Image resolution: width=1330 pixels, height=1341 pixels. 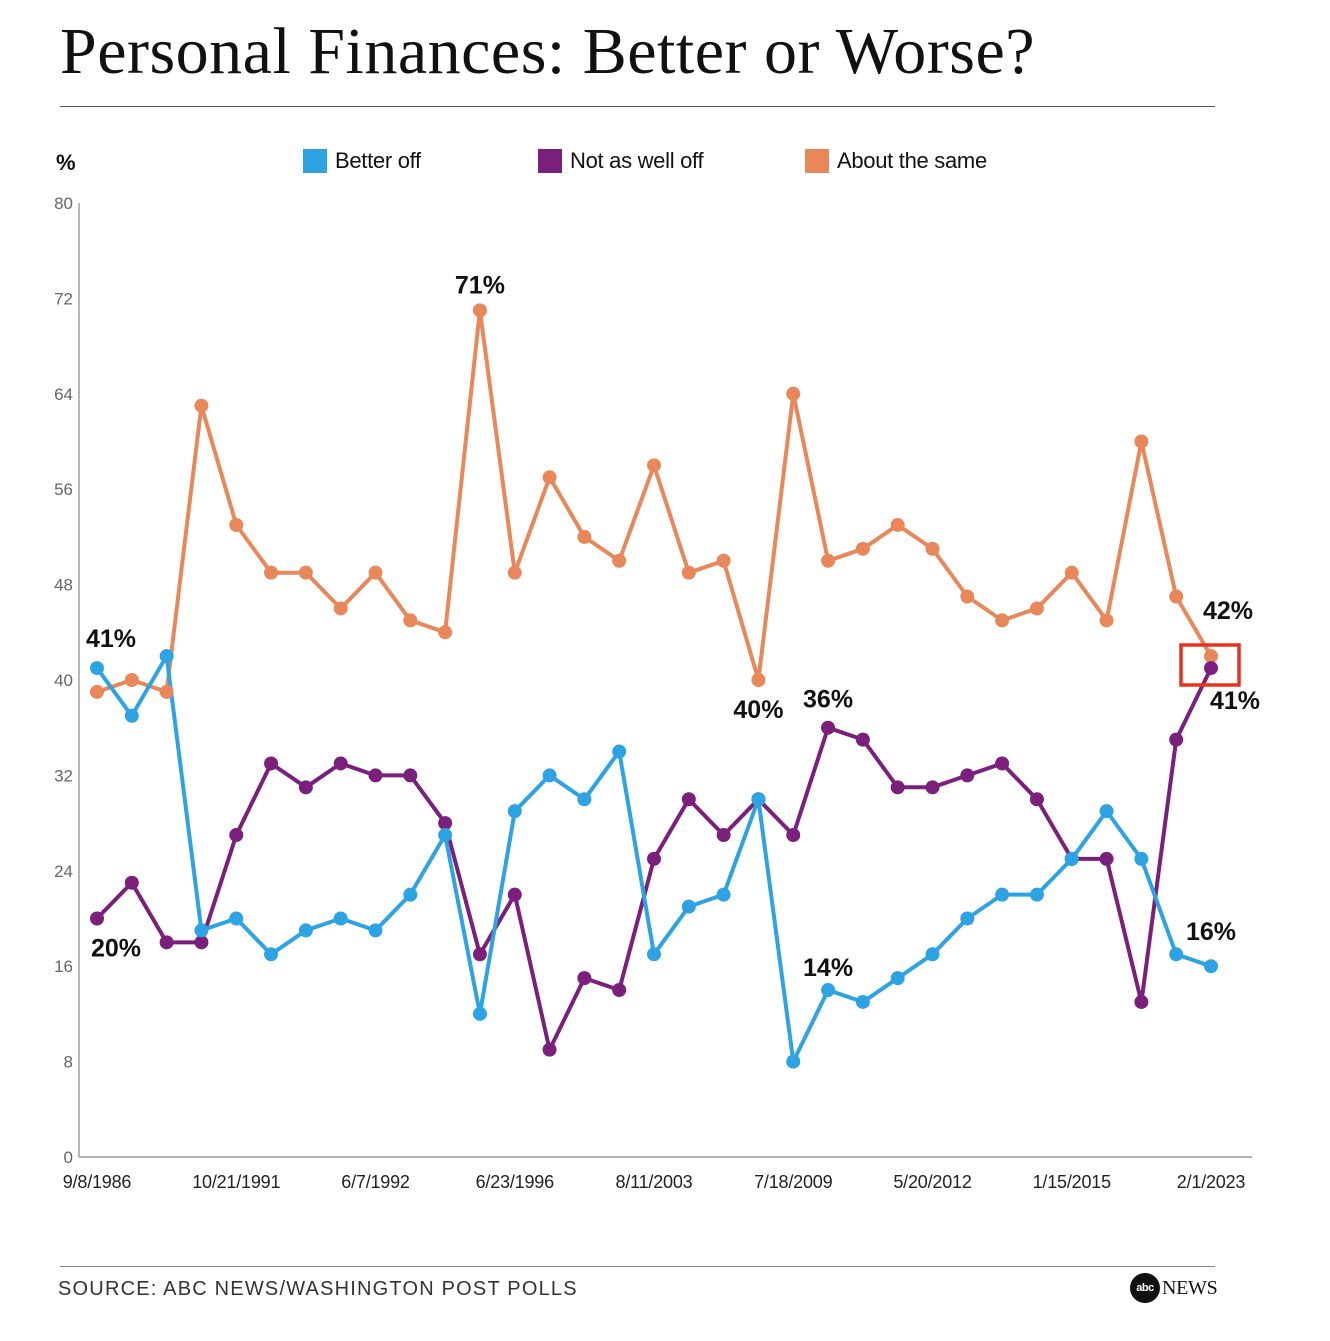 What do you see at coordinates (68, 1157) in the screenshot?
I see `y-tick-label: 0` at bounding box center [68, 1157].